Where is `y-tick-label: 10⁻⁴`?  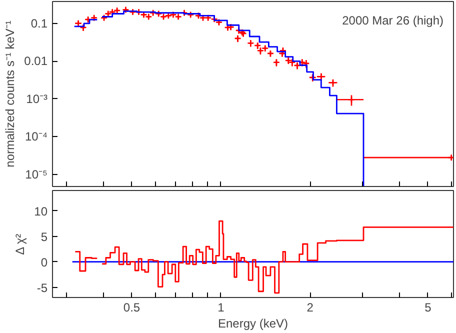
y-tick-label: 10⁻⁴ is located at coordinates (36, 137).